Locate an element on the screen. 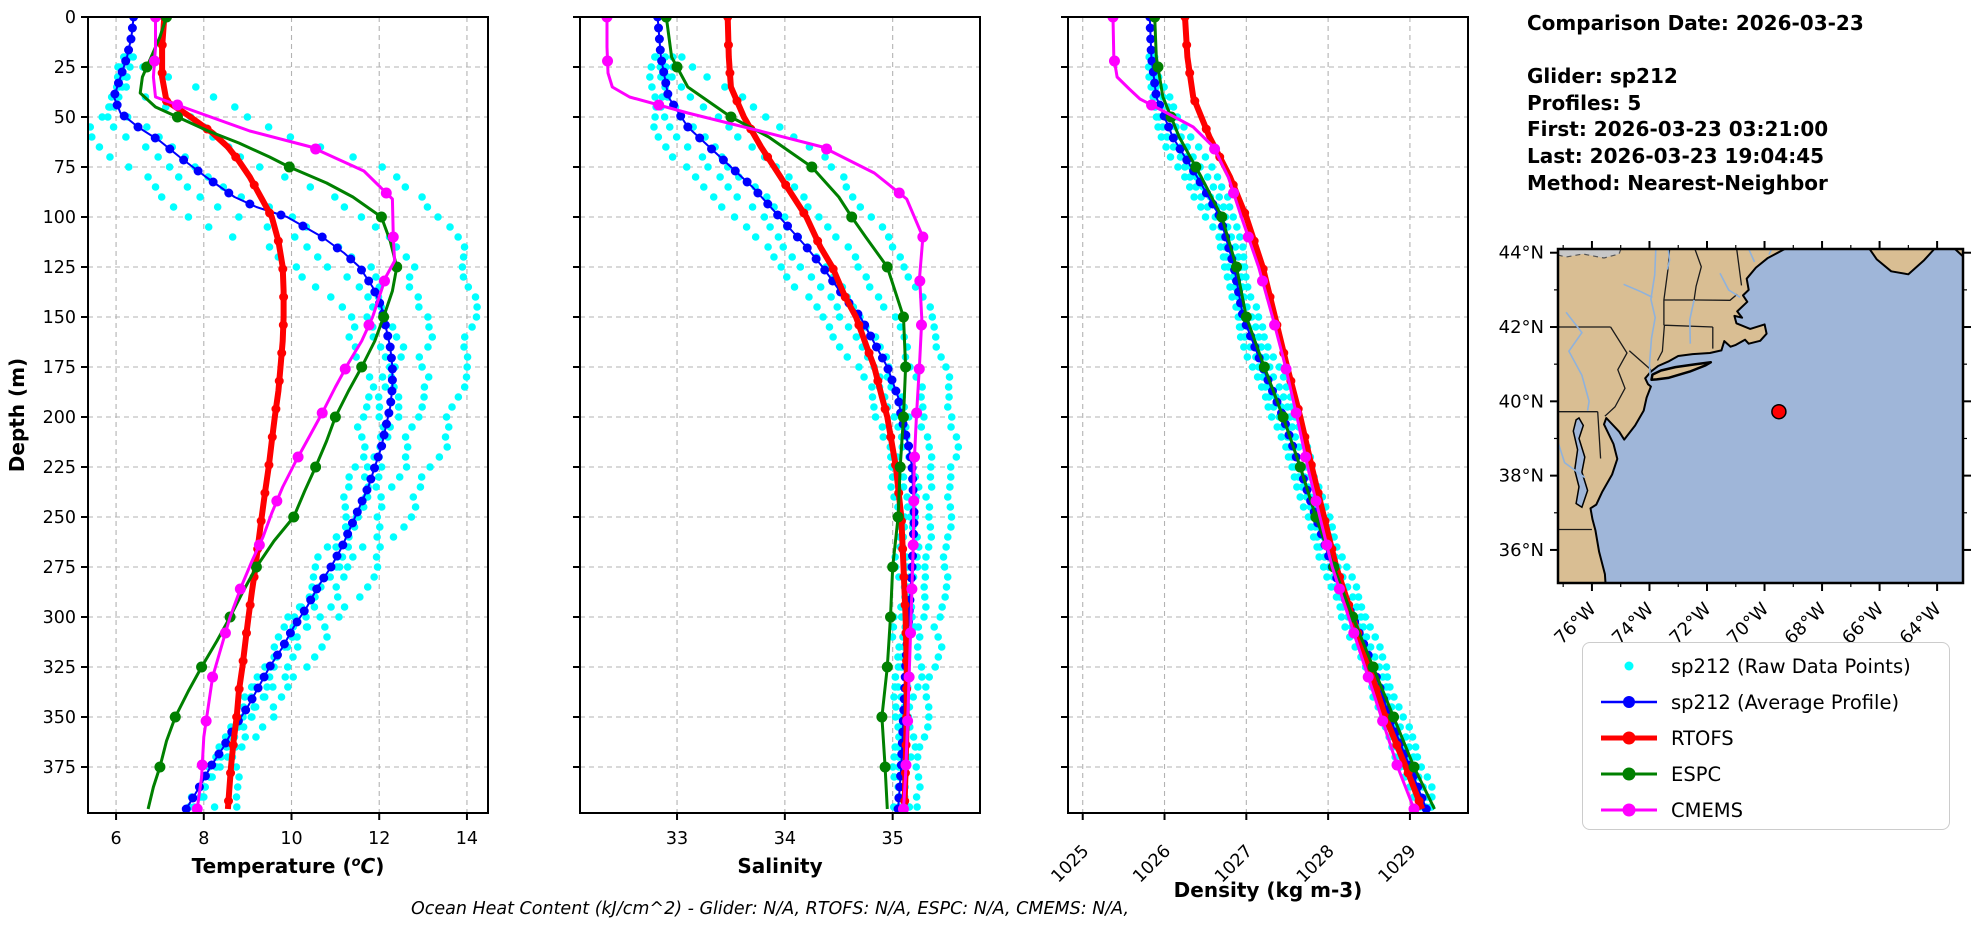  svg-text: 6 is located at coordinates (115, 839).